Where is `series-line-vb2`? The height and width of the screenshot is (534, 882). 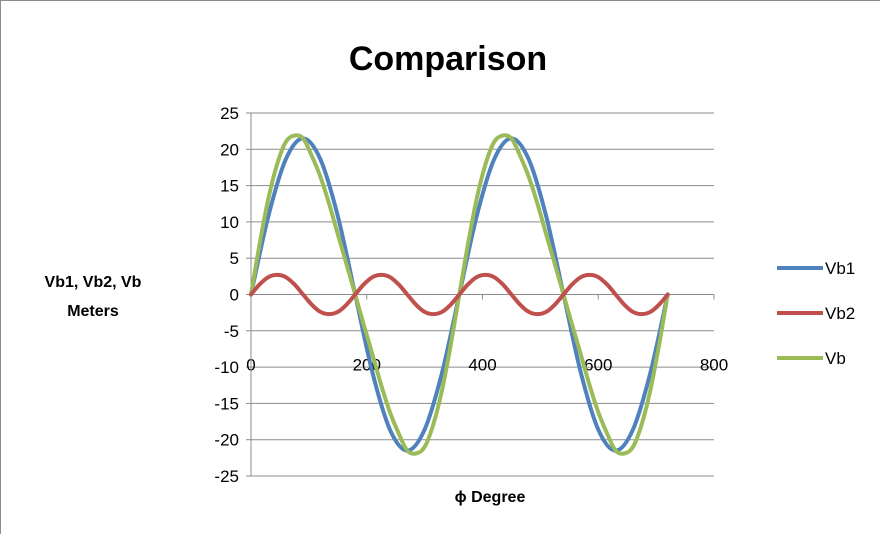
series-line-vb2 is located at coordinates (459, 294).